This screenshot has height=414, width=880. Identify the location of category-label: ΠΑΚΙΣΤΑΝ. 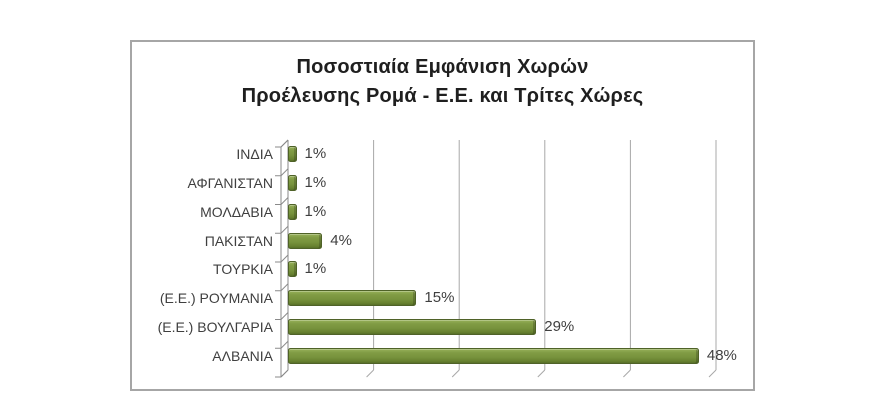
(238, 240).